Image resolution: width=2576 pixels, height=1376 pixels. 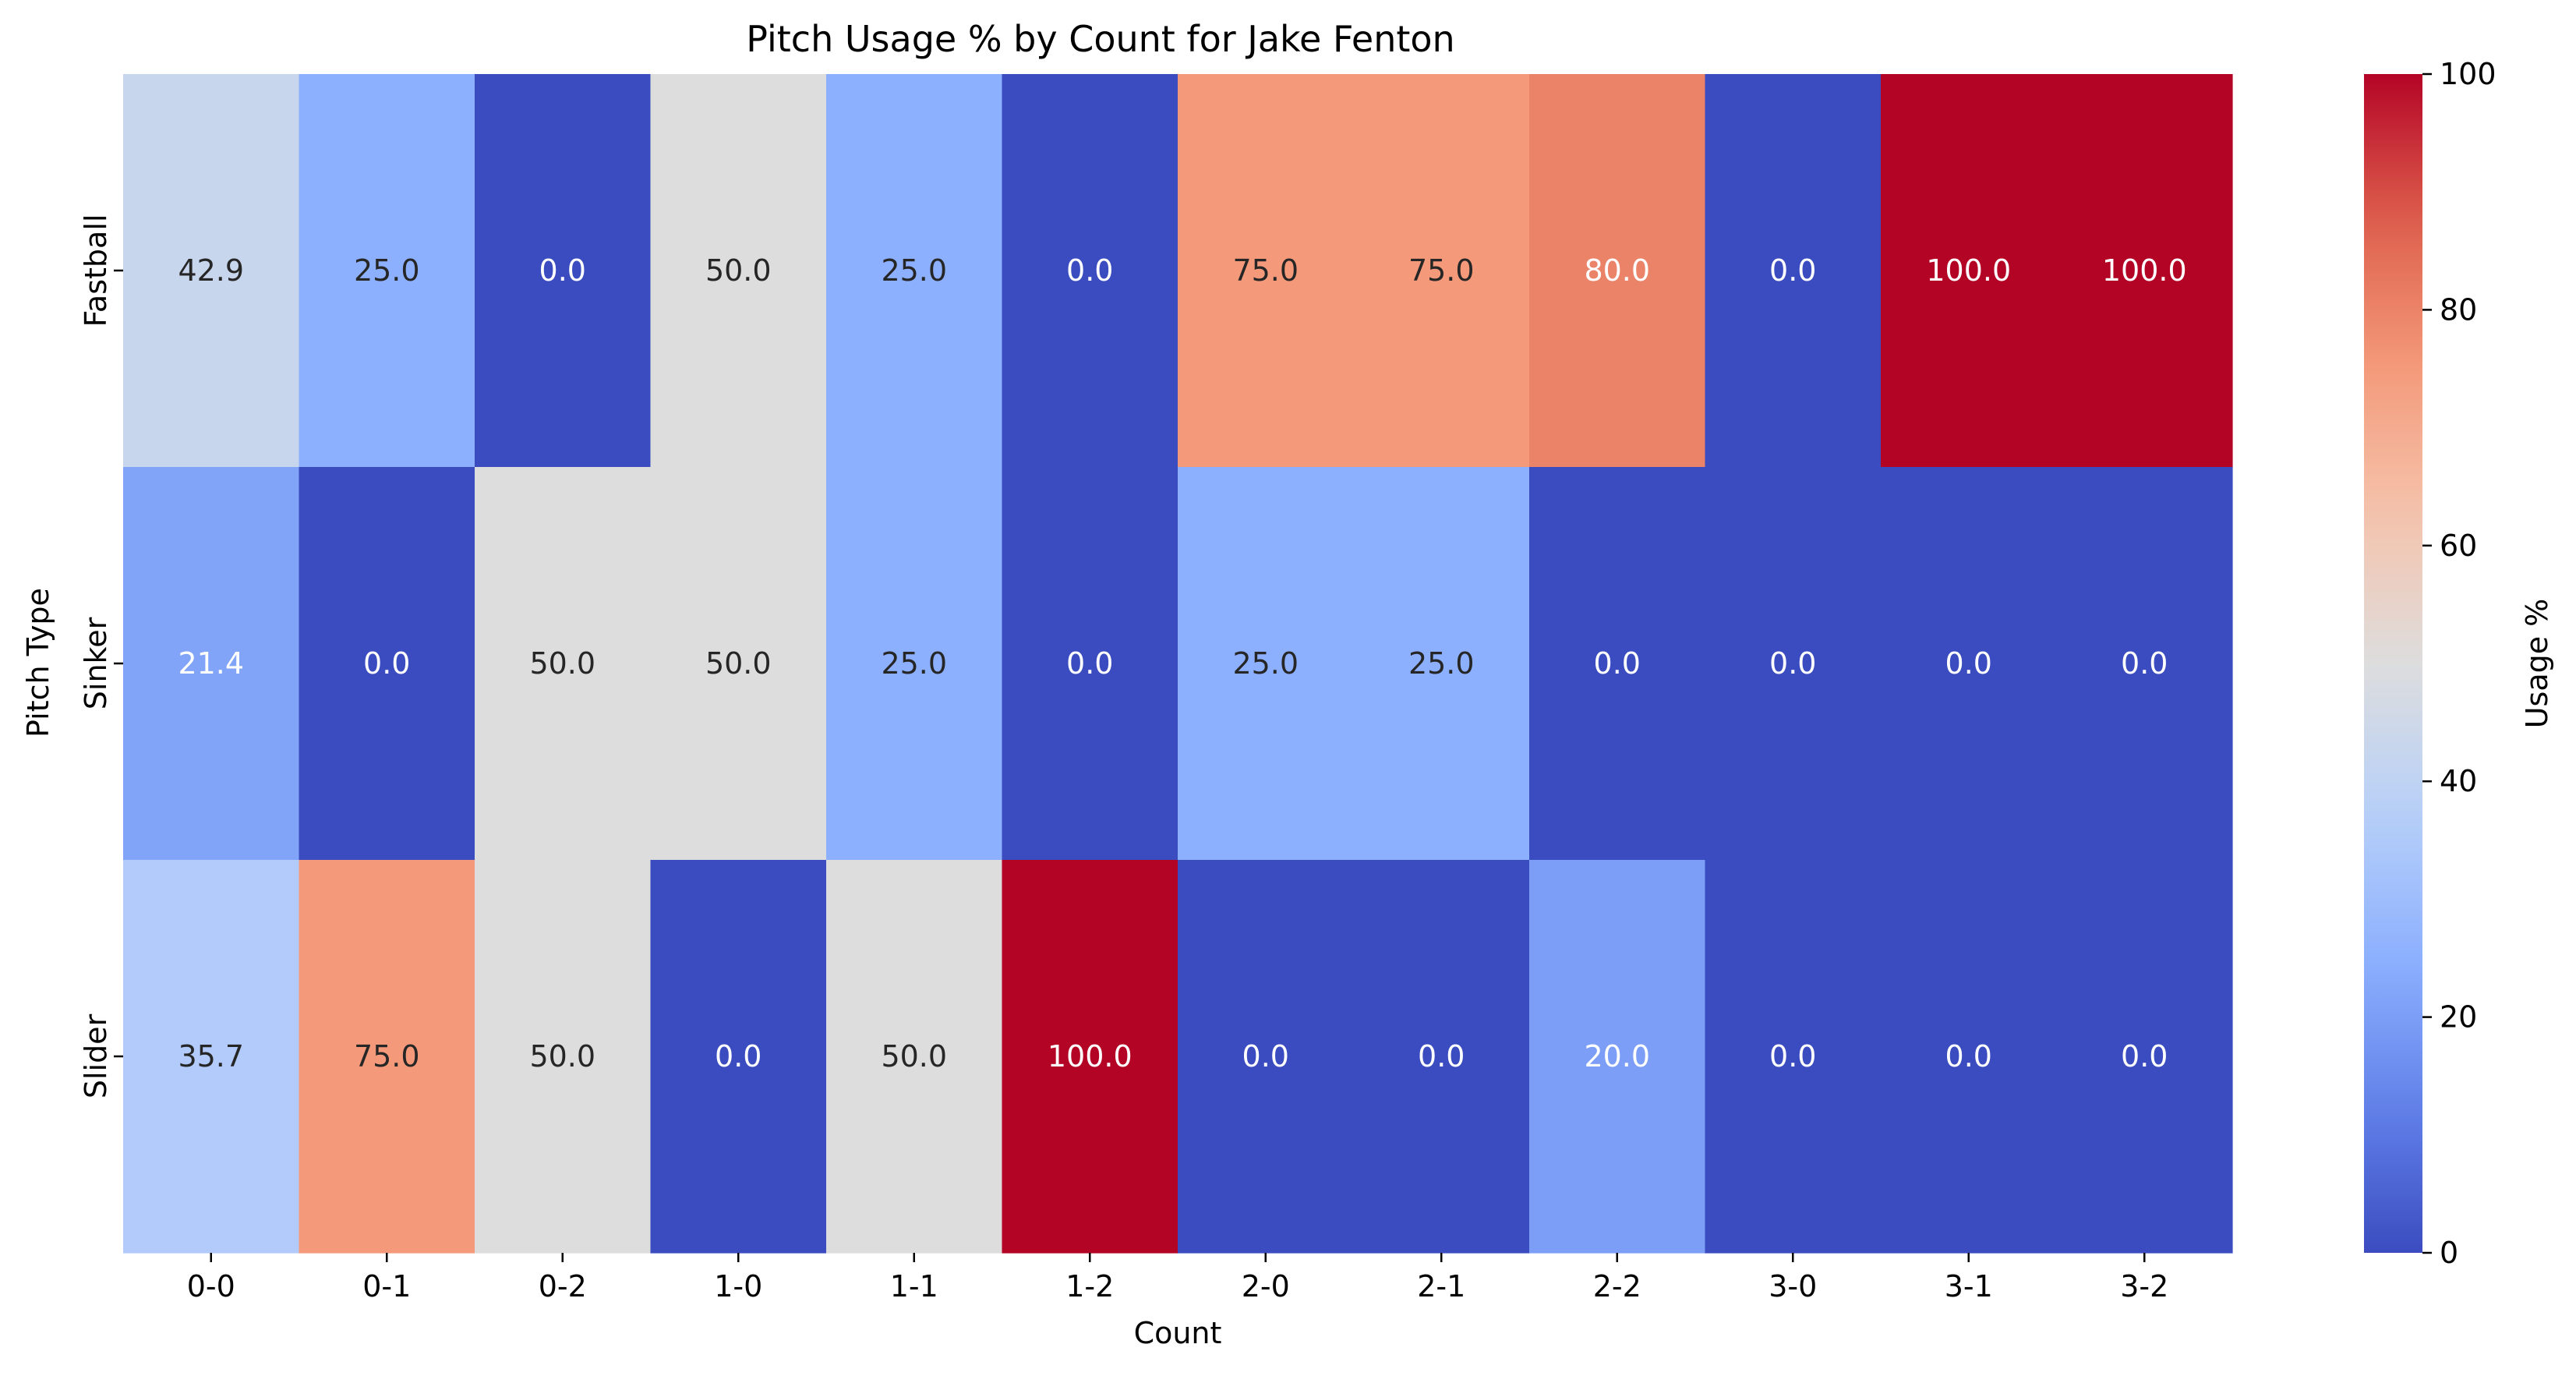 What do you see at coordinates (2144, 1286) in the screenshot?
I see `x-tick-label: 3-2` at bounding box center [2144, 1286].